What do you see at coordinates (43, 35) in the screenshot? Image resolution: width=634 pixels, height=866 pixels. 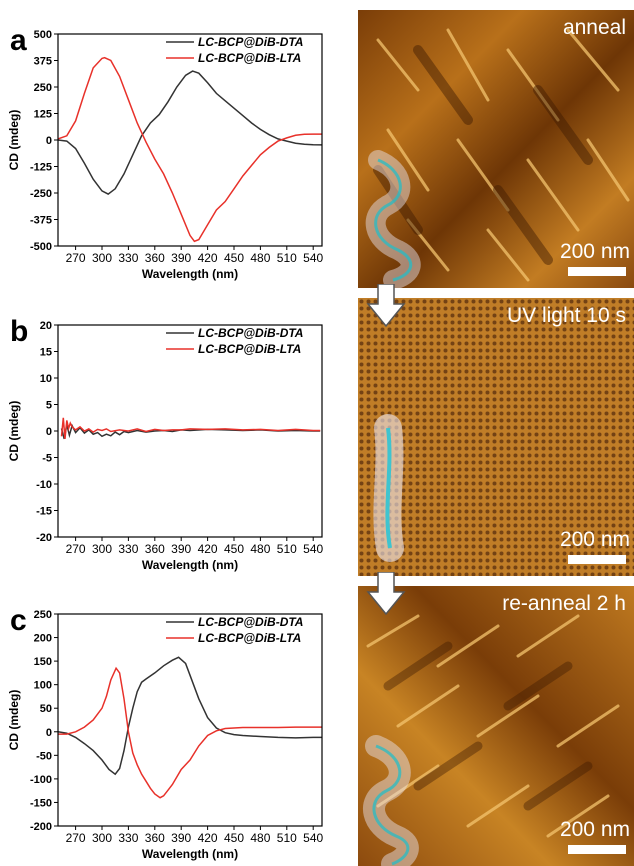 I see `y-tick-label: 500` at bounding box center [43, 35].